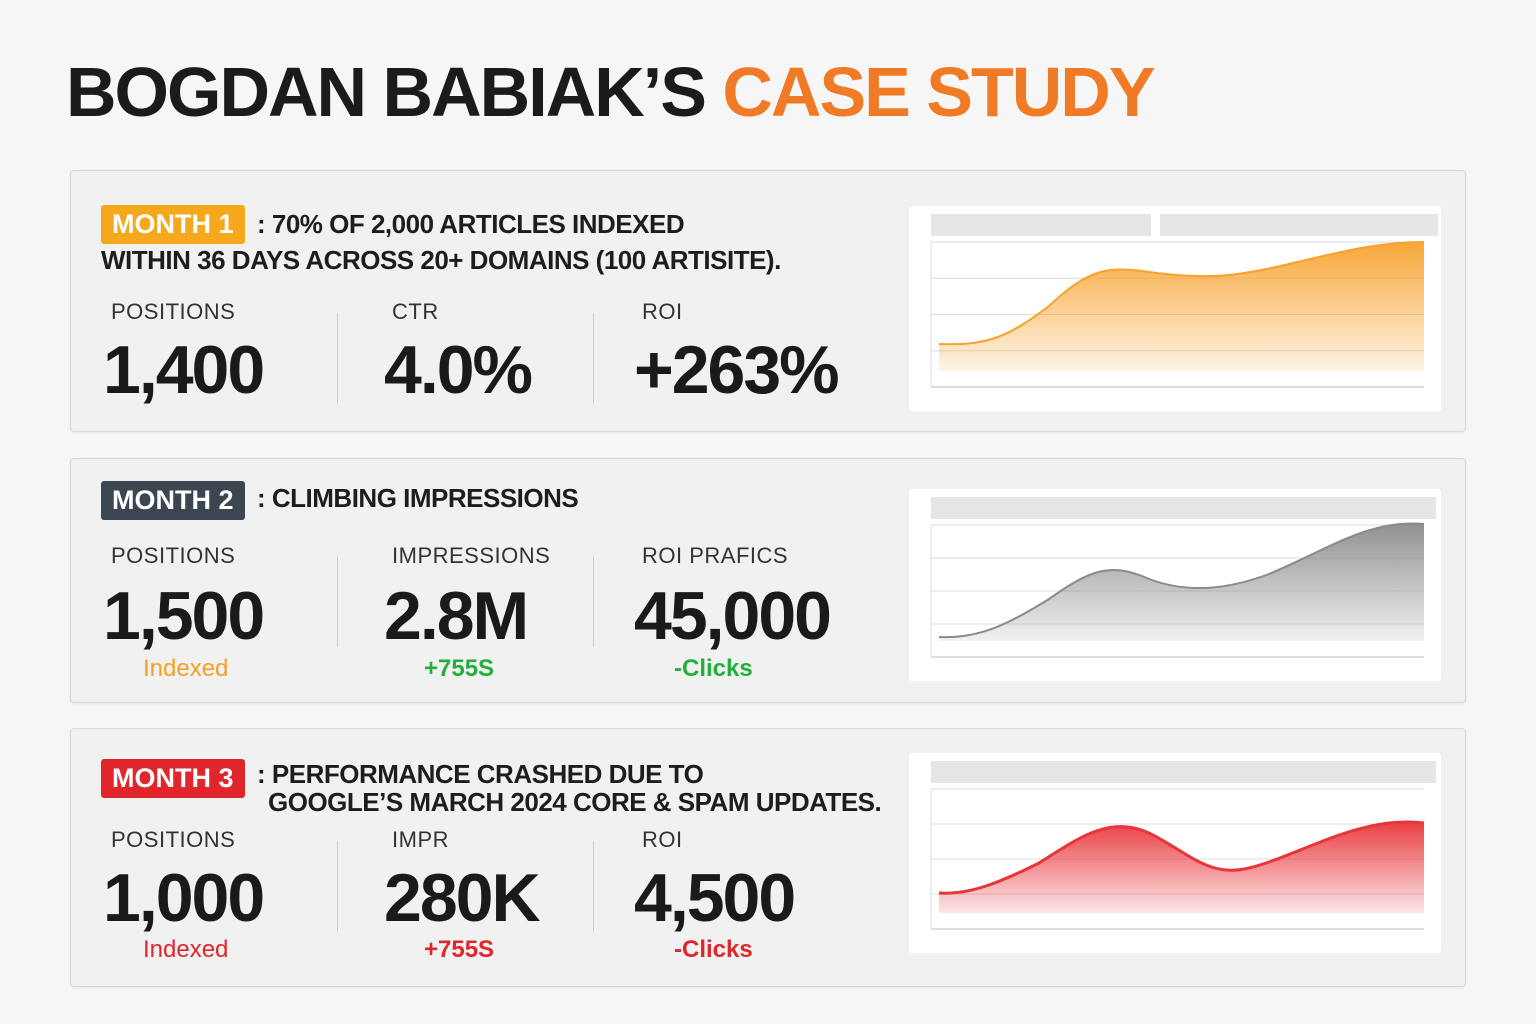  What do you see at coordinates (418, 498) in the screenshot?
I see `headline: : CLIMBING IMPRESSIONS` at bounding box center [418, 498].